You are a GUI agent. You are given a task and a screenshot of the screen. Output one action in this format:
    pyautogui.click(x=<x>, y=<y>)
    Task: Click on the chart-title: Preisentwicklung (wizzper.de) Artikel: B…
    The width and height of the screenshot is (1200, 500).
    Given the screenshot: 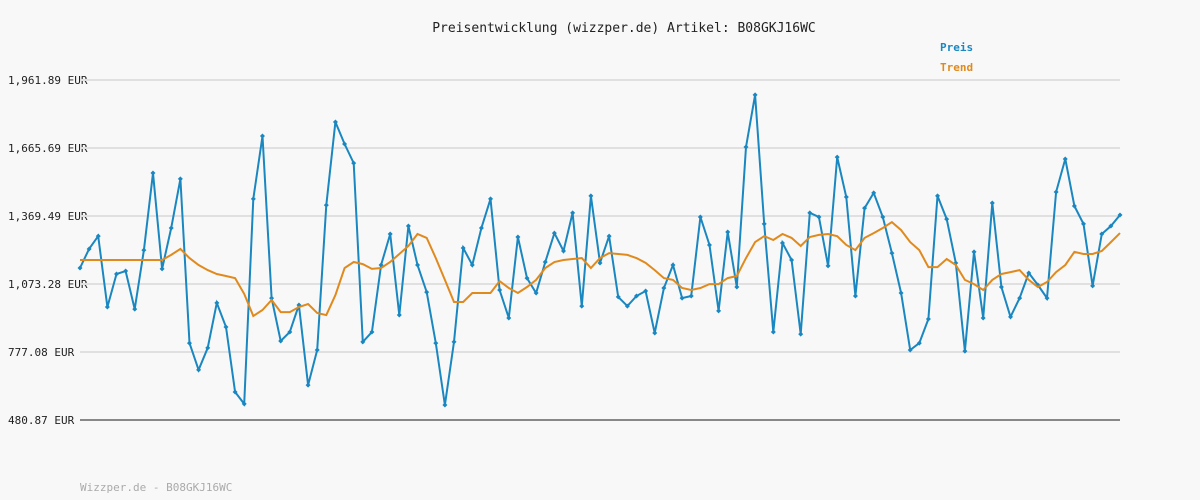 What is the action you would take?
    pyautogui.click(x=624, y=28)
    